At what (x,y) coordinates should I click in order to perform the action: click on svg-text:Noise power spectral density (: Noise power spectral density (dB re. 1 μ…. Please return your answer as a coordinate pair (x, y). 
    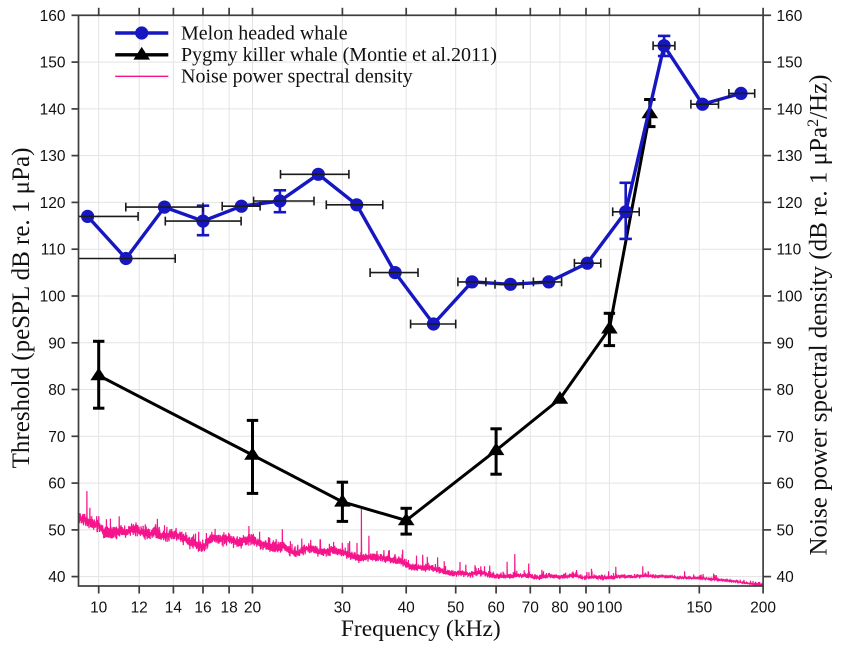
    Looking at the image, I should click on (819, 315).